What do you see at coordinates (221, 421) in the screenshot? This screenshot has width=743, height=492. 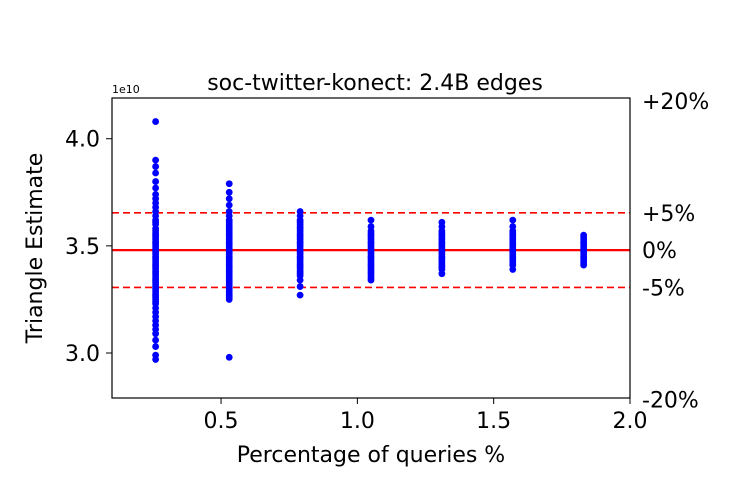 I see `x-tick-label: 0.5` at bounding box center [221, 421].